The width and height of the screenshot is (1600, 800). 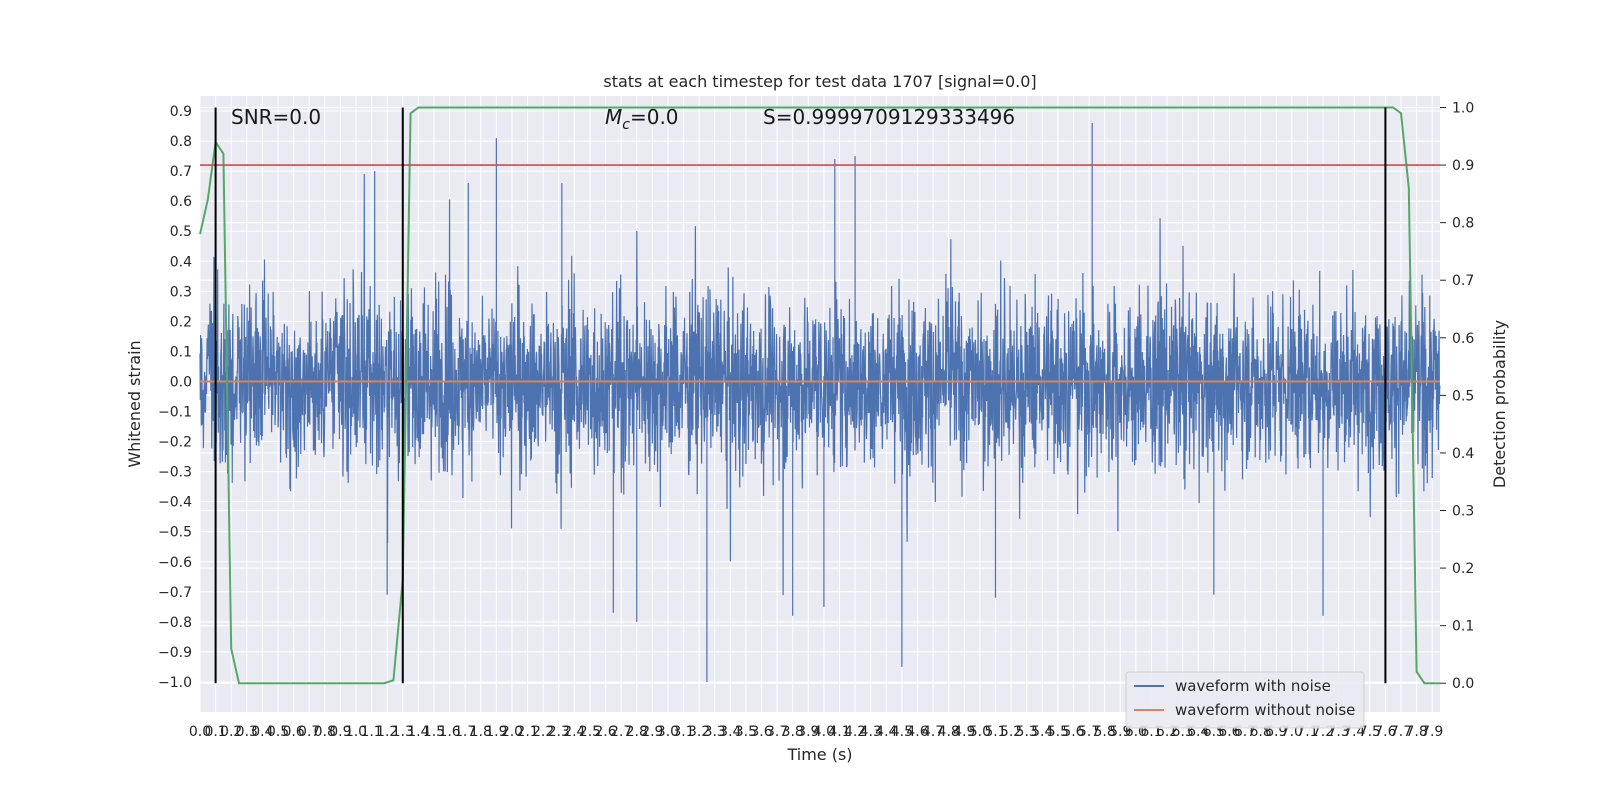 I want to click on y-axis-label: Whitened strain, so click(x=134, y=403).